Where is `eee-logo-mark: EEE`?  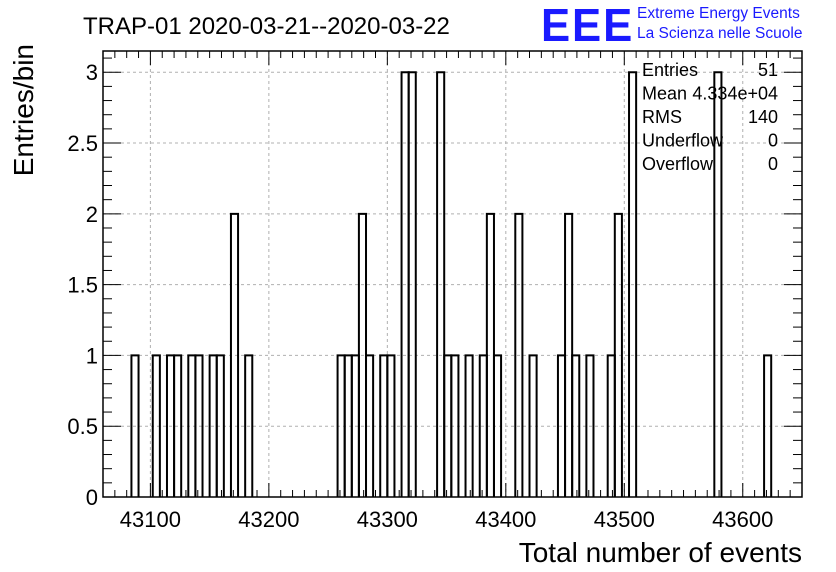 eee-logo-mark: EEE is located at coordinates (588, 25).